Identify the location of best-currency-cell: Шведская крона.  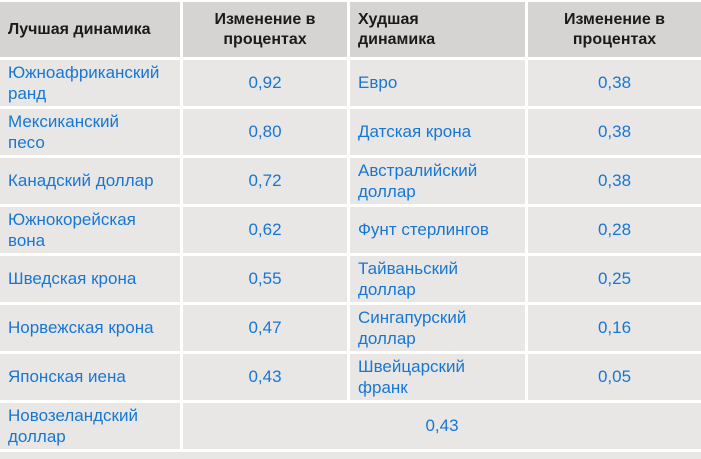
(90, 279).